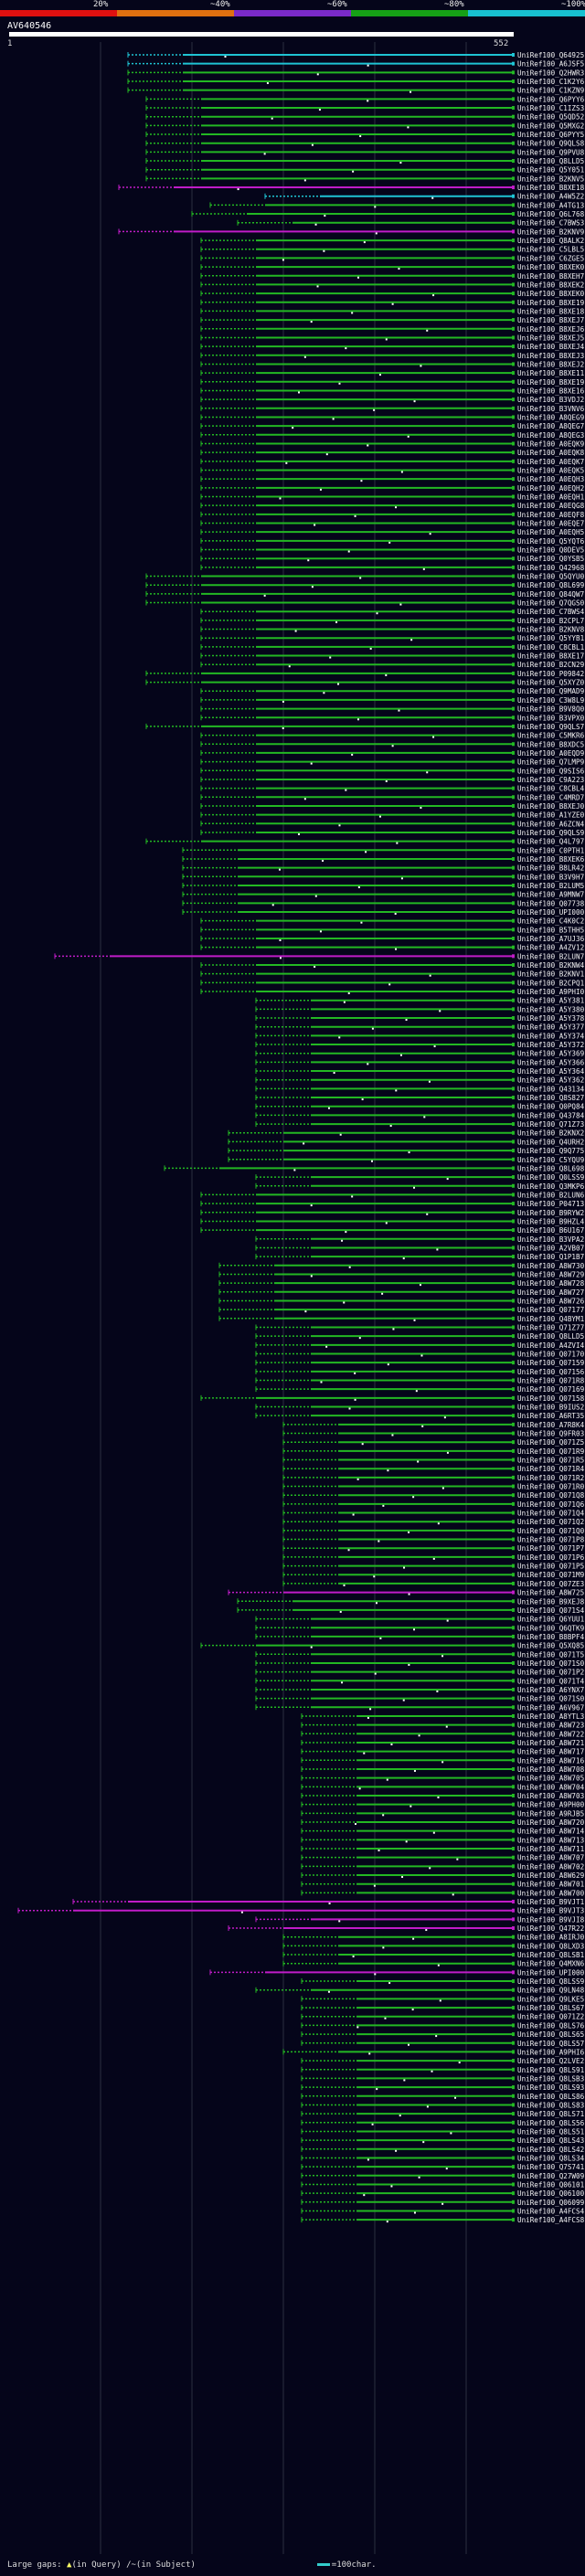 This screenshot has width=585, height=2576. What do you see at coordinates (551, 630) in the screenshot?
I see `hit-label: UniRef100_B2KNV8` at bounding box center [551, 630].